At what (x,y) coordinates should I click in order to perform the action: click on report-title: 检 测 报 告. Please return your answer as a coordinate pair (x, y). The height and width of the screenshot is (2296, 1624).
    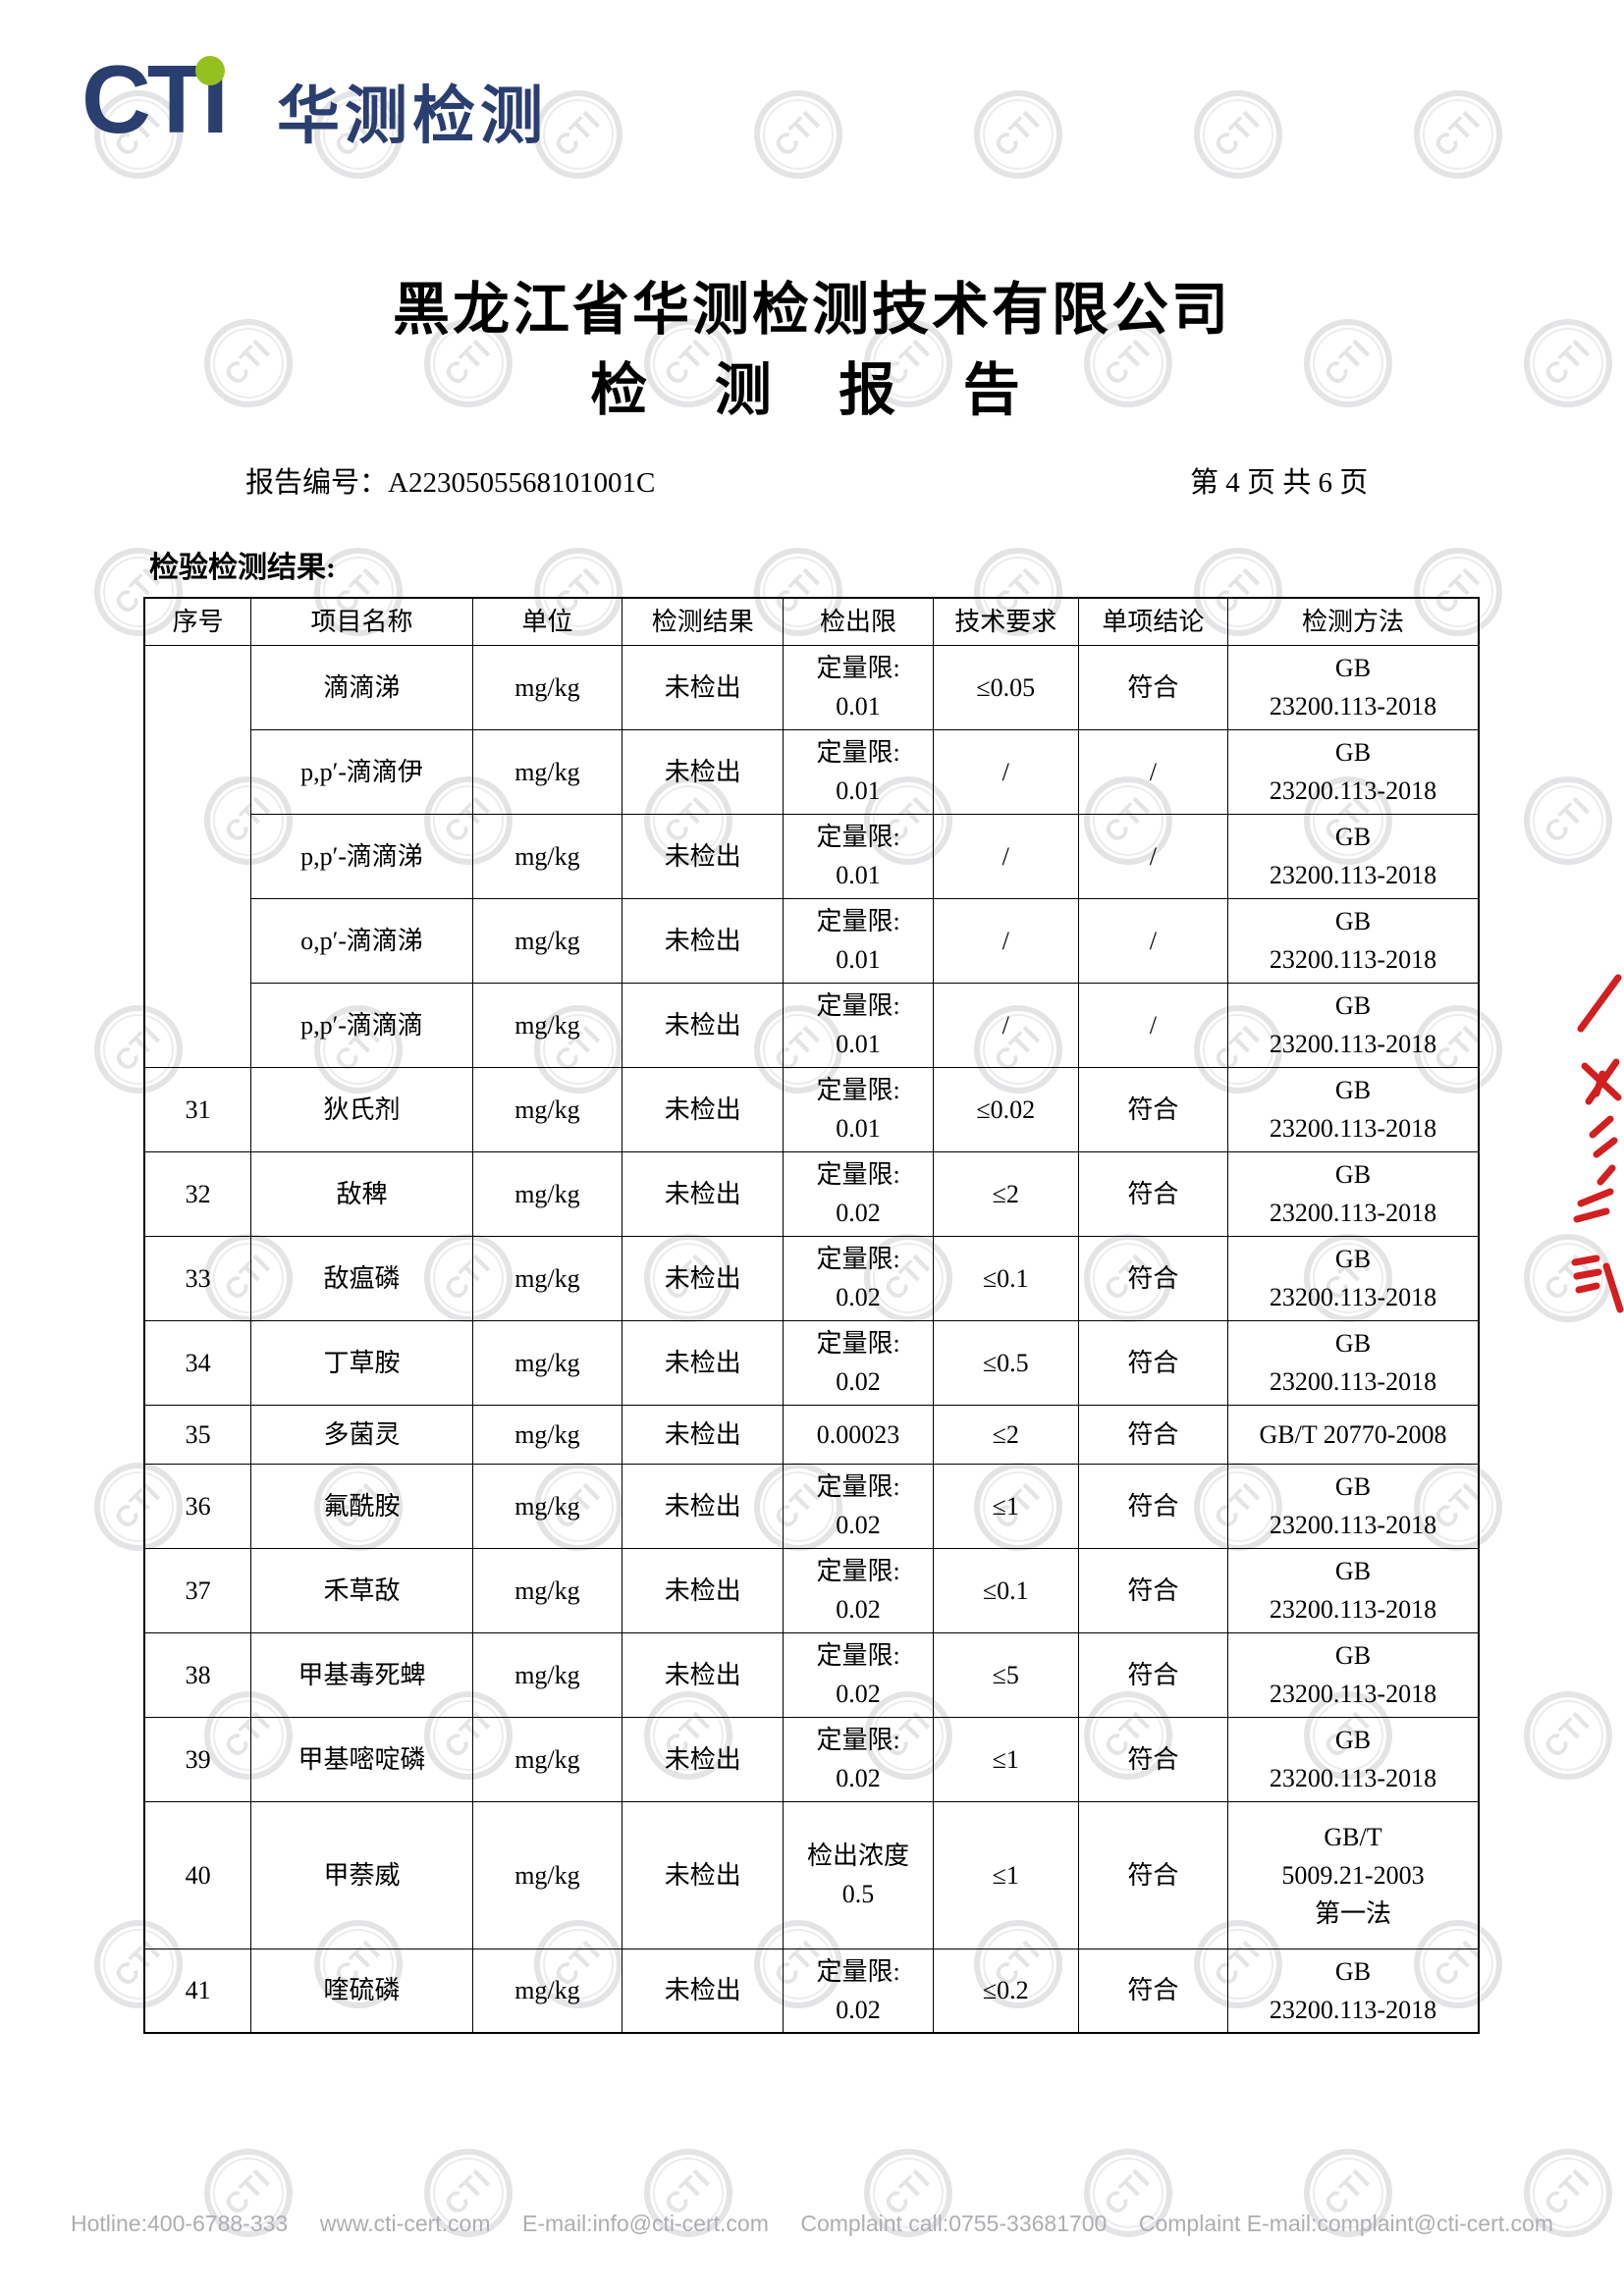
    Looking at the image, I should click on (812, 390).